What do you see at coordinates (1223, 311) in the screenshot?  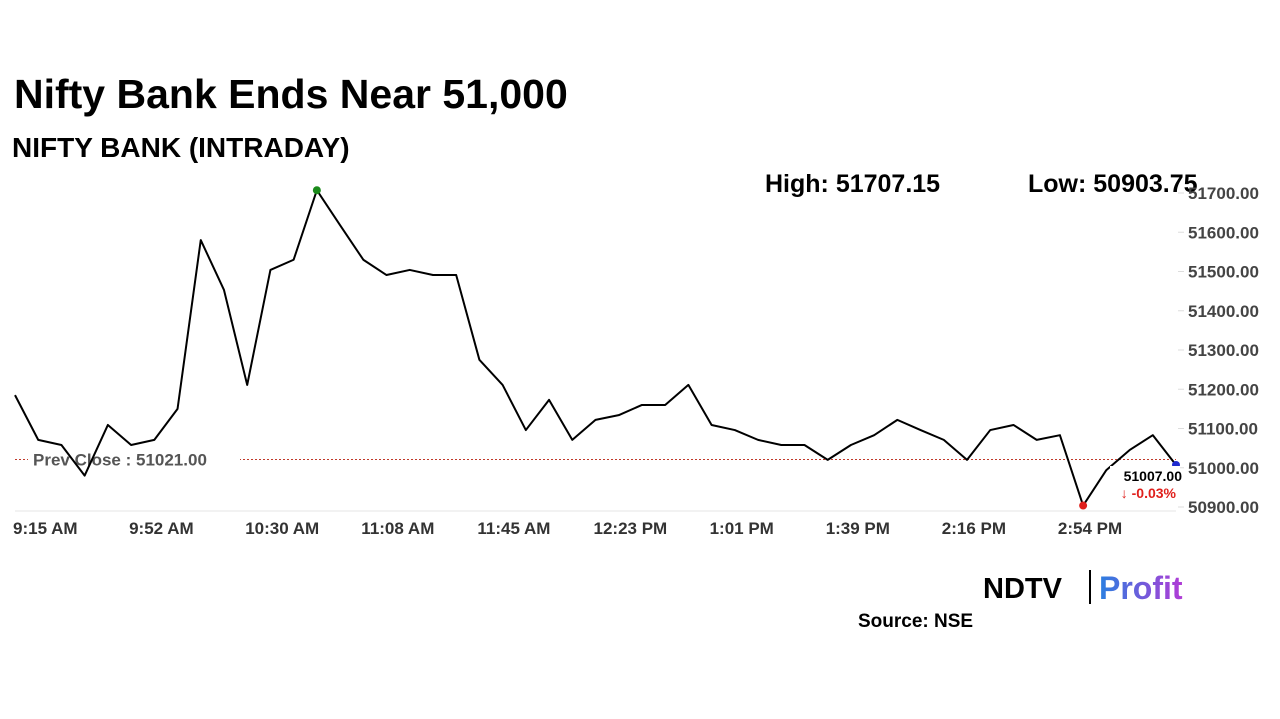 I see `y-tick-label: 51400.00` at bounding box center [1223, 311].